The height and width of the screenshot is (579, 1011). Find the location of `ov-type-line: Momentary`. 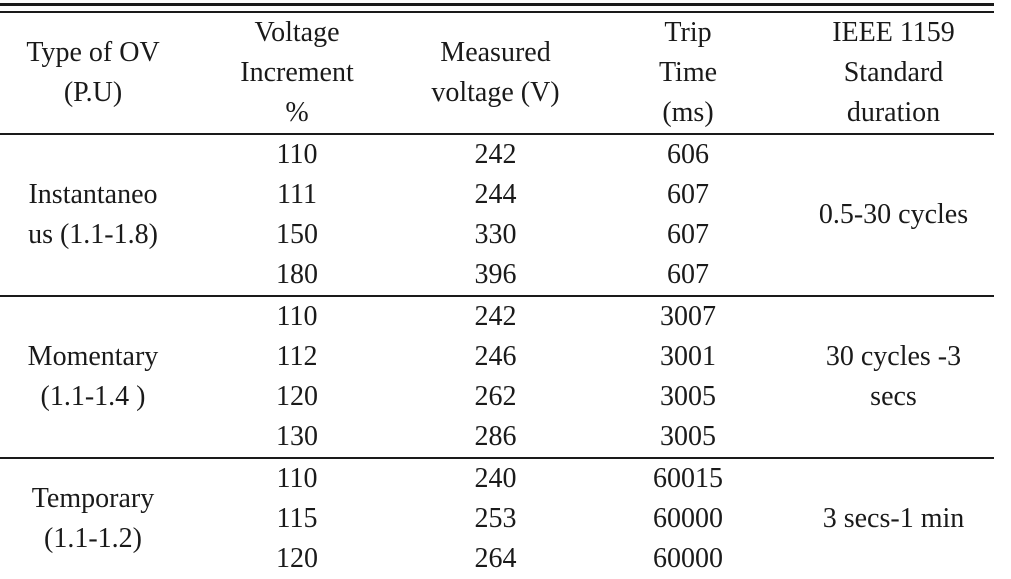

ov-type-line: Momentary is located at coordinates (93, 356).